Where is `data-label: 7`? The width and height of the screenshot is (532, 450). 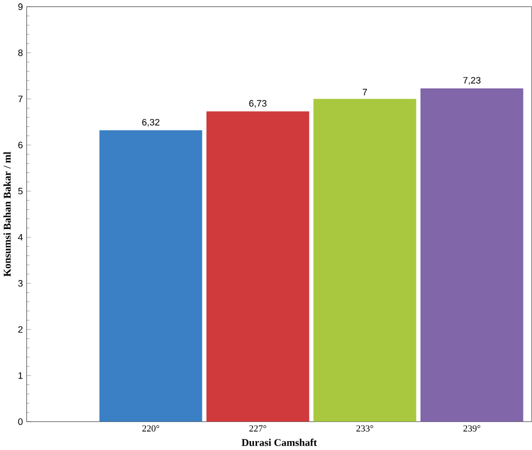 data-label: 7 is located at coordinates (364, 92).